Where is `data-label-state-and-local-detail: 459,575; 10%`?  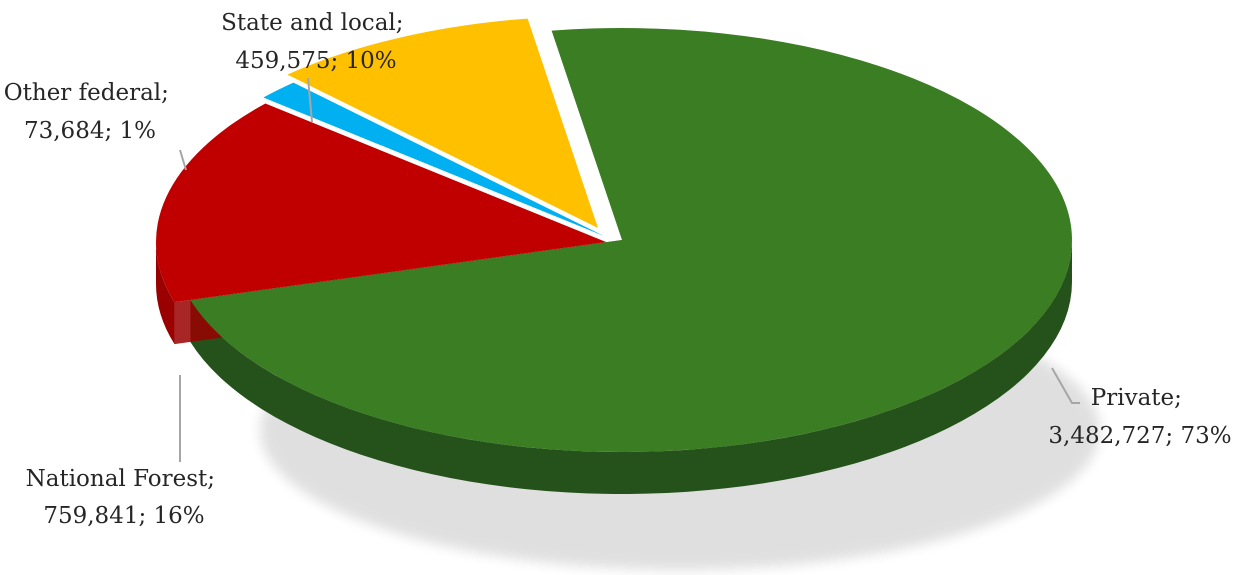 data-label-state-and-local-detail: 459,575; 10% is located at coordinates (315, 61).